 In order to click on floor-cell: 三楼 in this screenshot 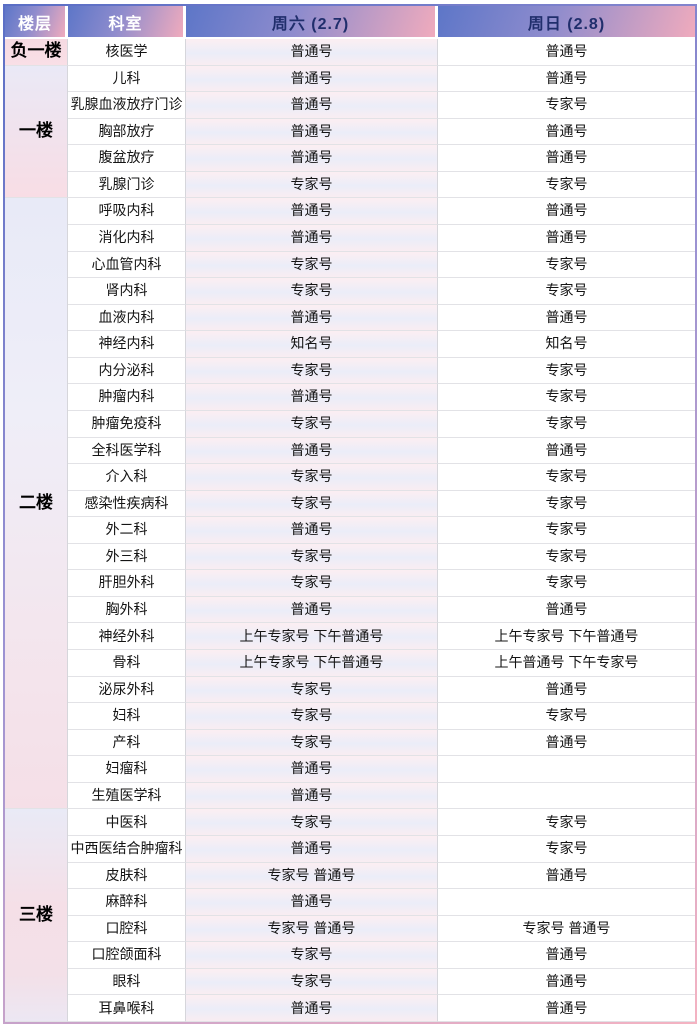, I will do `click(36, 915)`.